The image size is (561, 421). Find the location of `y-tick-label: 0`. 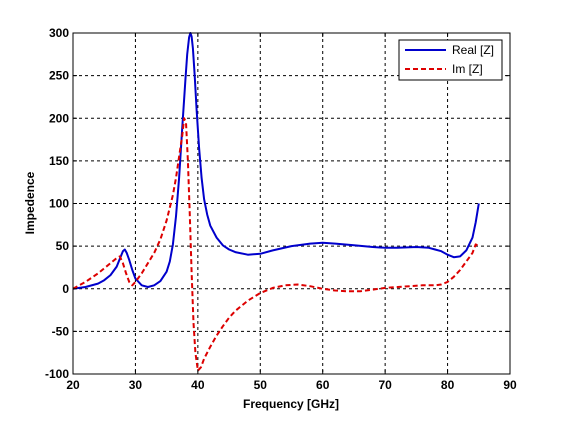

y-tick-label: 0 is located at coordinates (65, 289).